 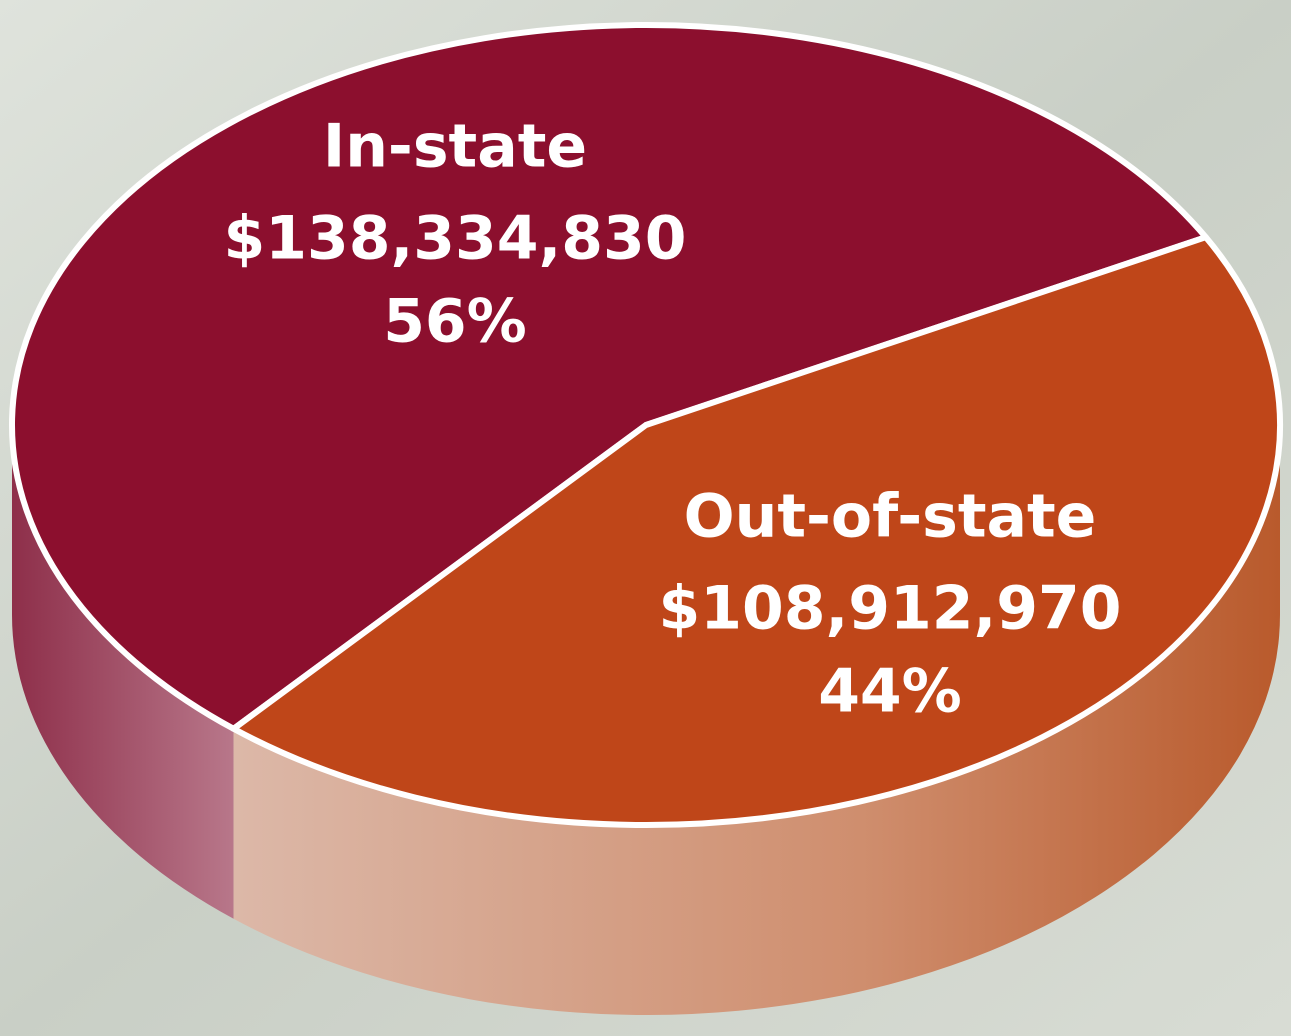 I want to click on slice-side, so click(x=123, y=672).